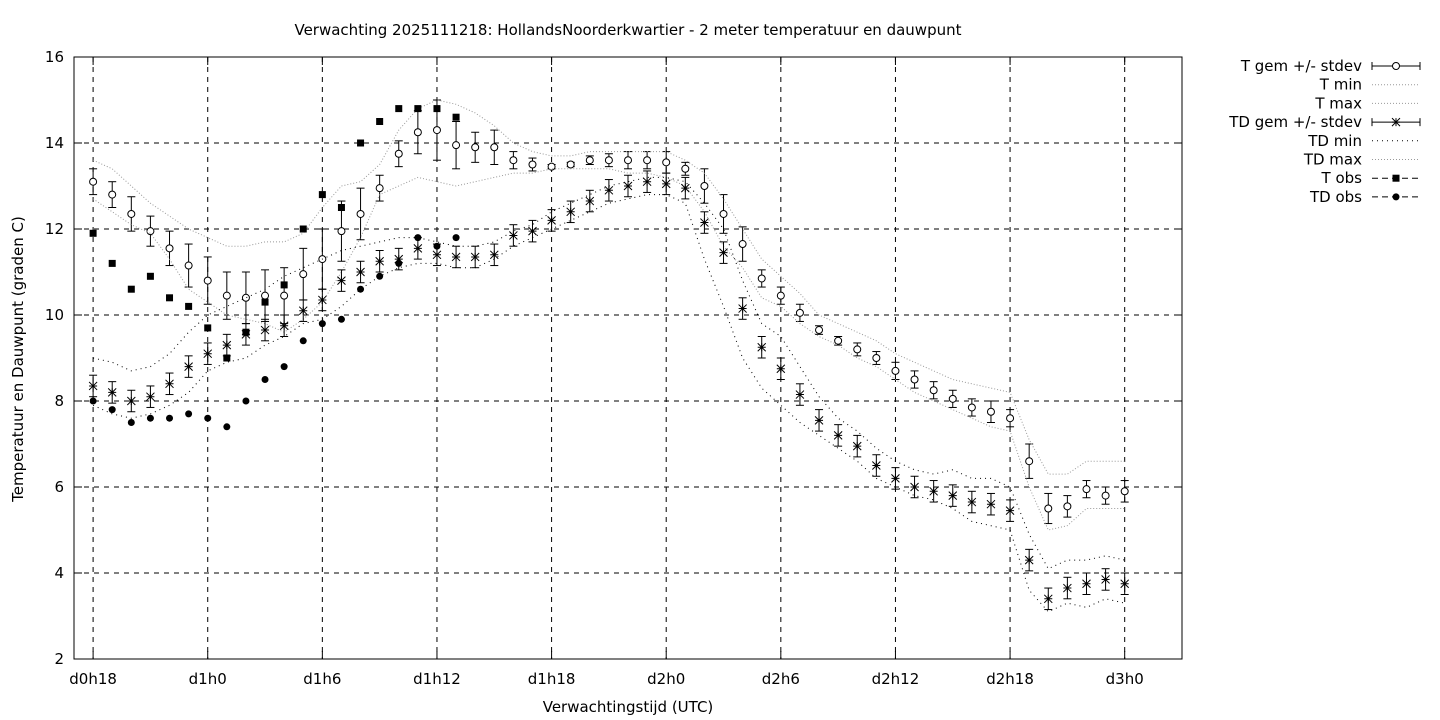  What do you see at coordinates (54, 229) in the screenshot?
I see `y-tick-label: 12` at bounding box center [54, 229].